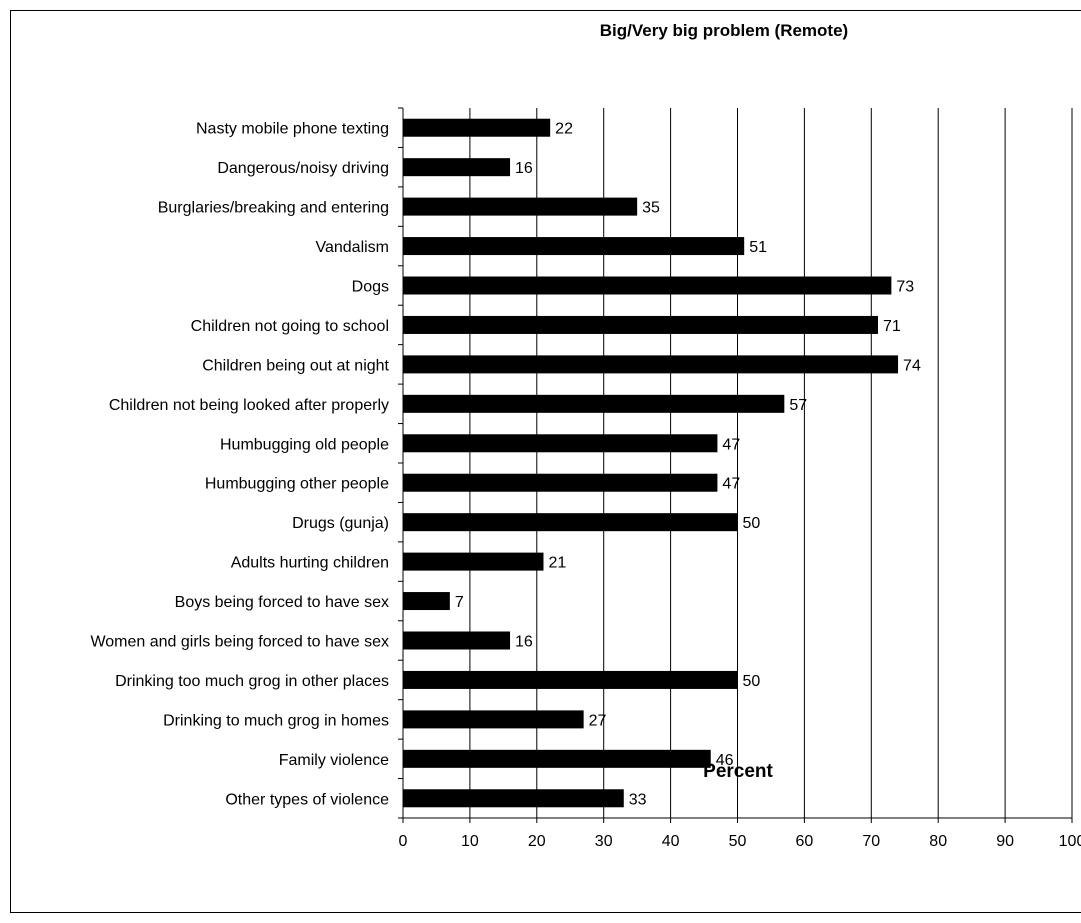 Image resolution: width=1081 pixels, height=923 pixels. Describe the element at coordinates (295, 365) in the screenshot. I see `category-label: Children being out at night` at that location.